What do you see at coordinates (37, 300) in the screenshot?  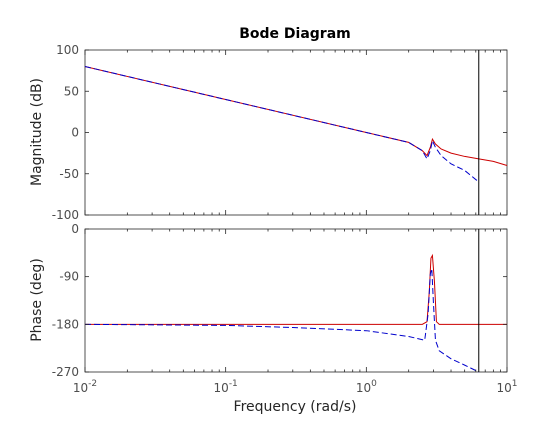 I see `phase-y-axis-label: Phase (deg)` at bounding box center [37, 300].